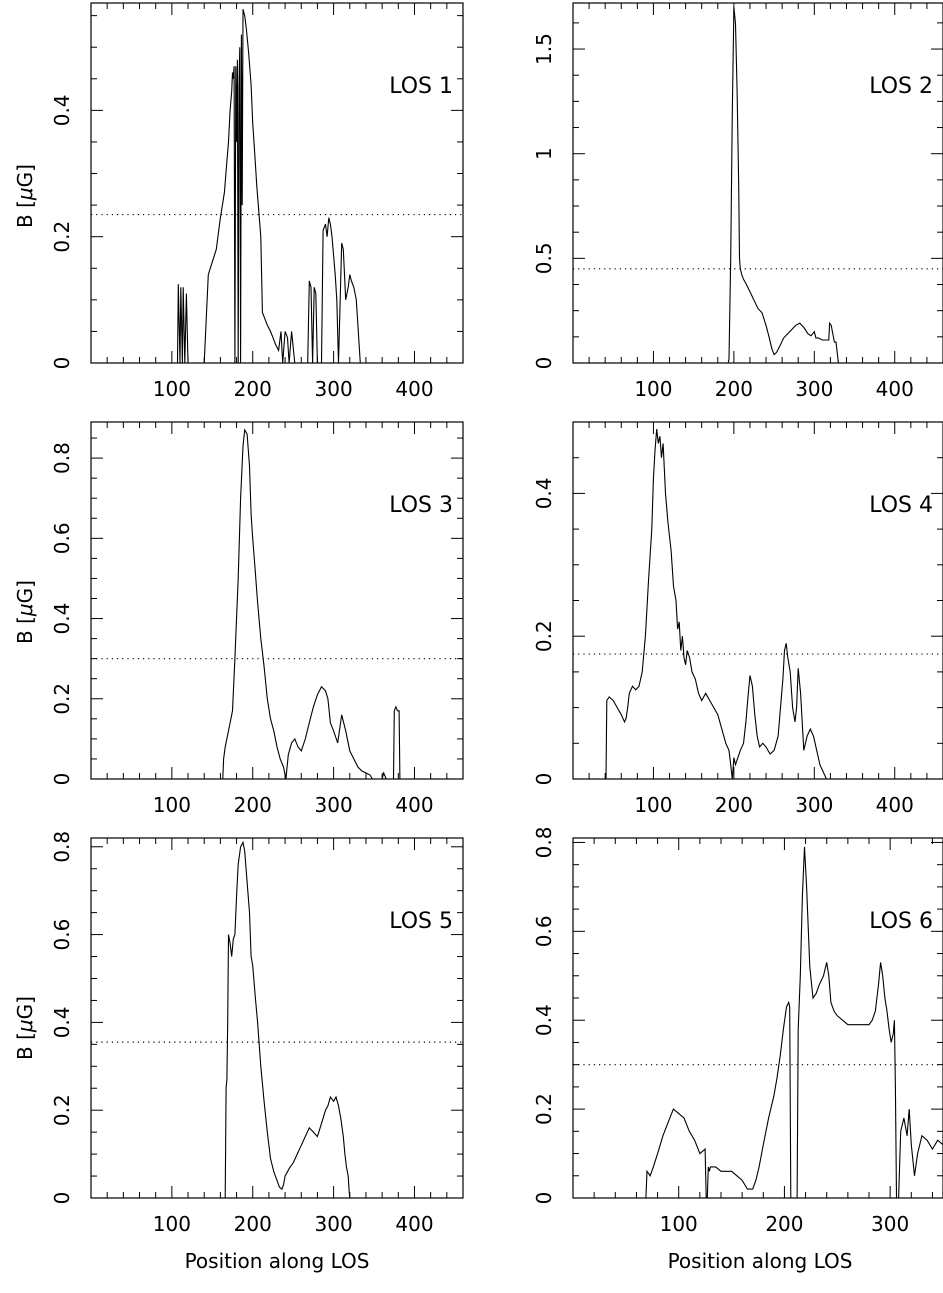  I want to click on y-axis-title-row3: B [μG], so click(25, 1028).